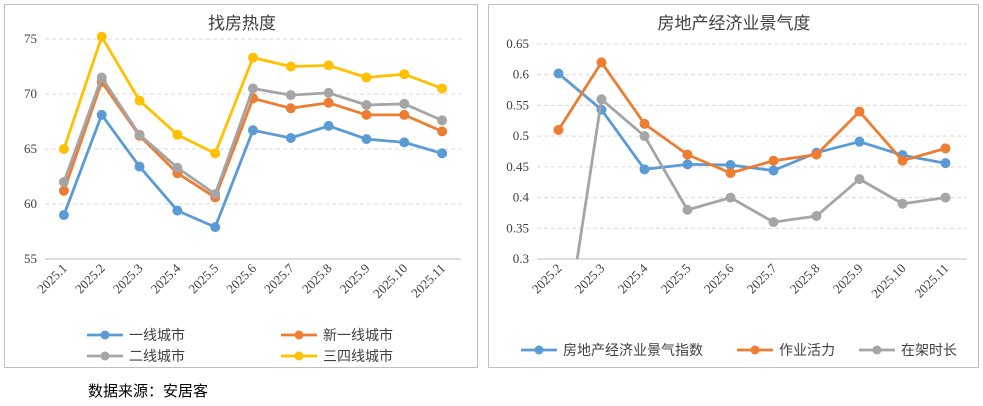 This screenshot has width=983, height=406. Describe the element at coordinates (30, 258) in the screenshot. I see `left-chart-y-tick-label: 55` at that location.